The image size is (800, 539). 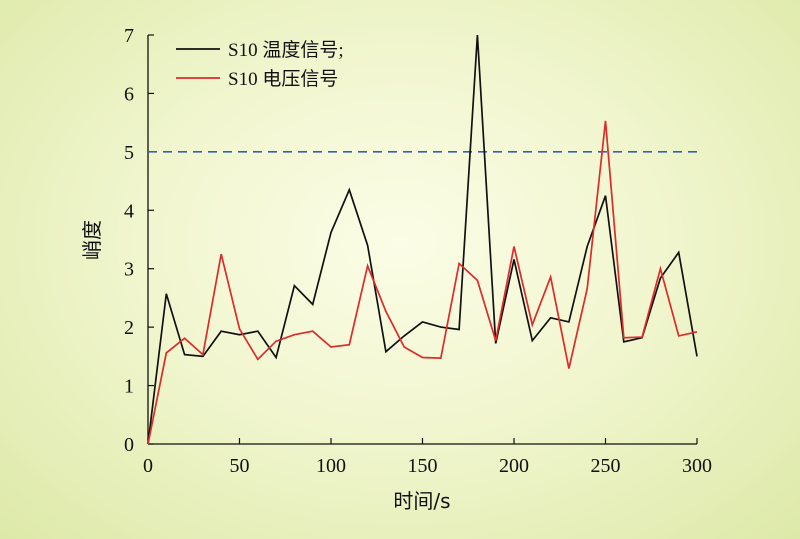 I want to click on x-tick-label: 50, so click(x=240, y=466).